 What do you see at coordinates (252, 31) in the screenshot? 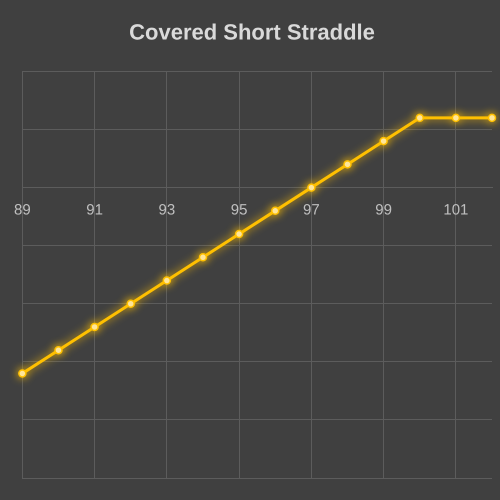
I see `chart-title: Covered Short Straddle` at bounding box center [252, 31].